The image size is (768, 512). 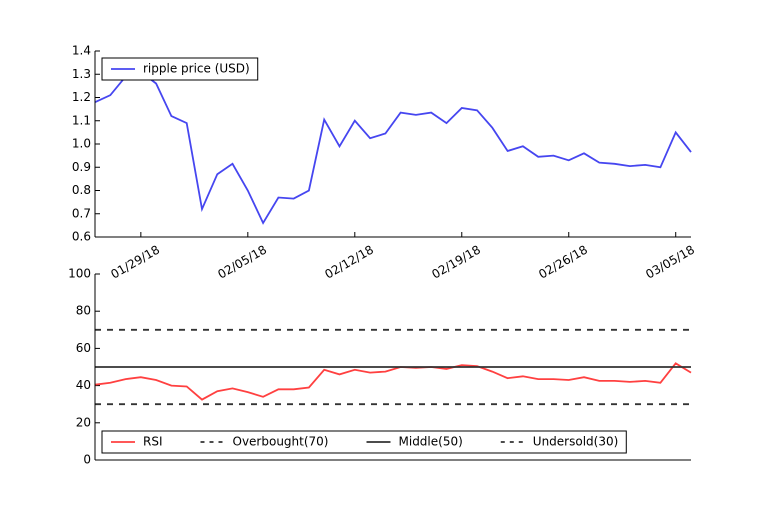 I want to click on legend-label: Middle(50), so click(x=431, y=442).